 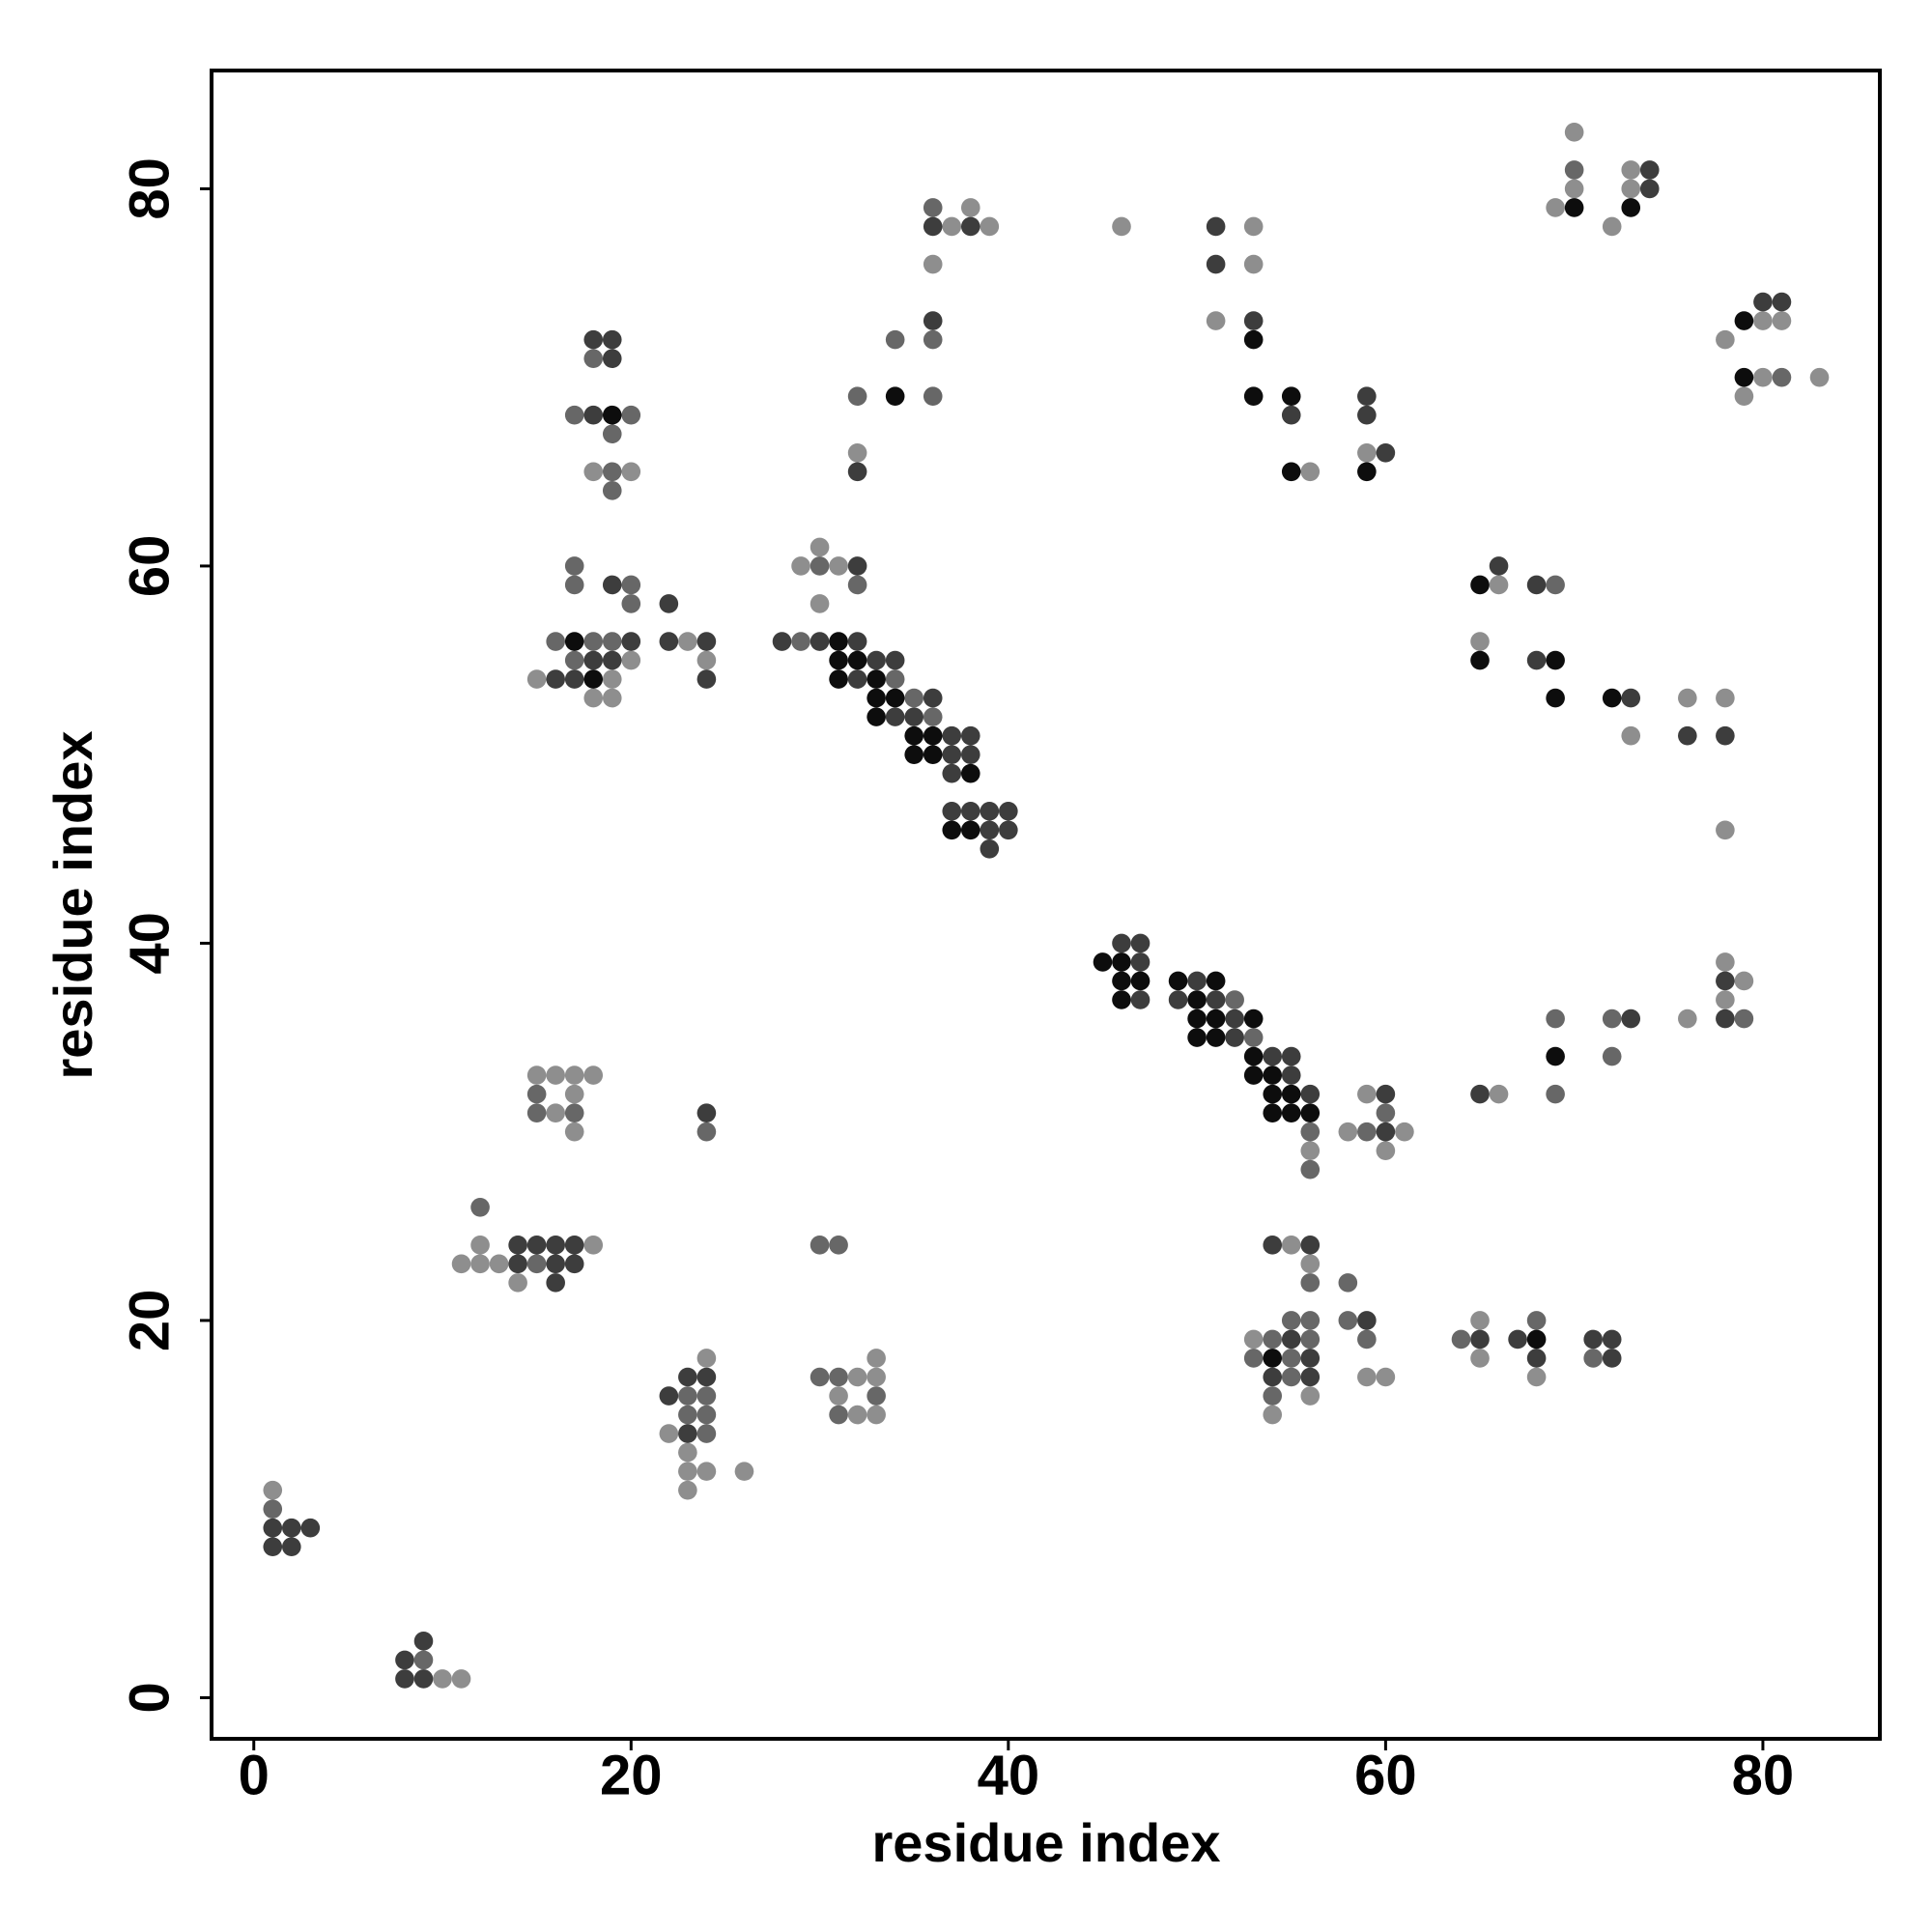 What do you see at coordinates (1009, 1775) in the screenshot?
I see `x-tick-label: 40` at bounding box center [1009, 1775].